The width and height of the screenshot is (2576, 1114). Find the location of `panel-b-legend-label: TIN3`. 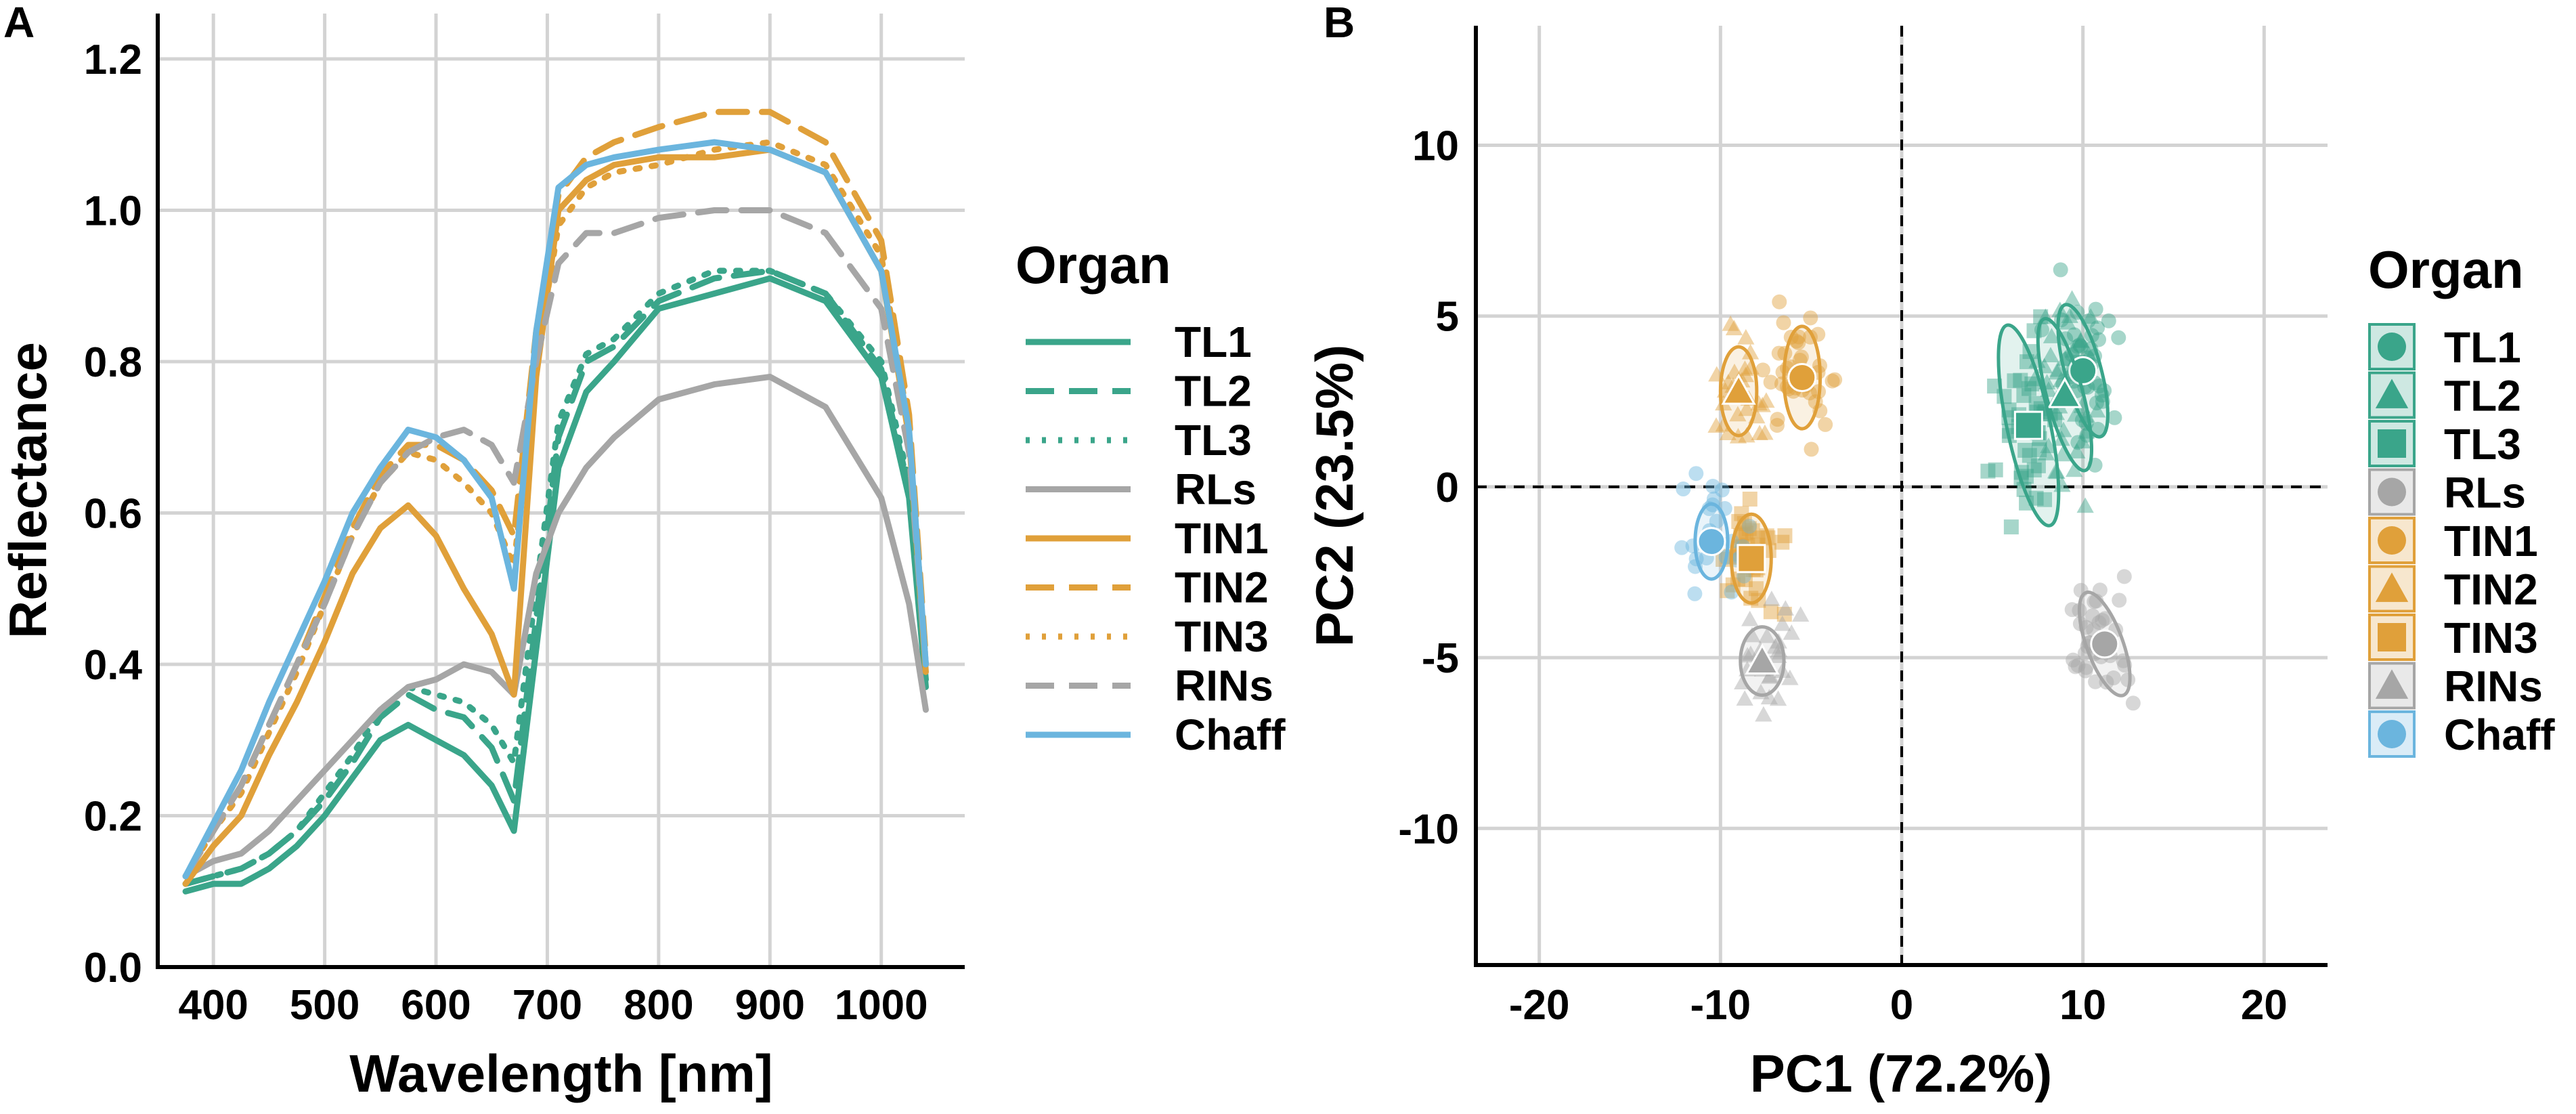

panel-b-legend-label: TIN3 is located at coordinates (2491, 638).